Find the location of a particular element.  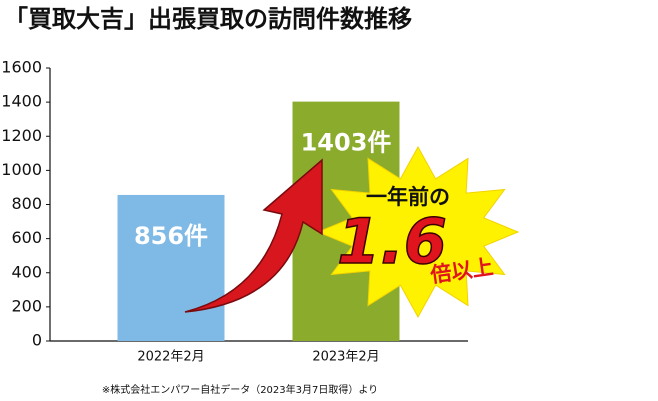

y-tick-label: 1000 is located at coordinates (21, 169).